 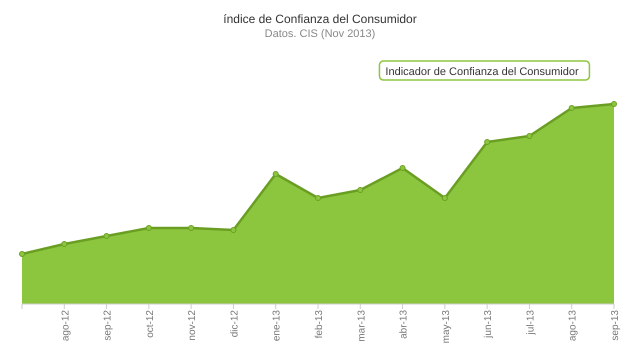 What do you see at coordinates (320, 34) in the screenshot?
I see `chart-subtitle: Datos. CIS (Nov 2013)` at bounding box center [320, 34].